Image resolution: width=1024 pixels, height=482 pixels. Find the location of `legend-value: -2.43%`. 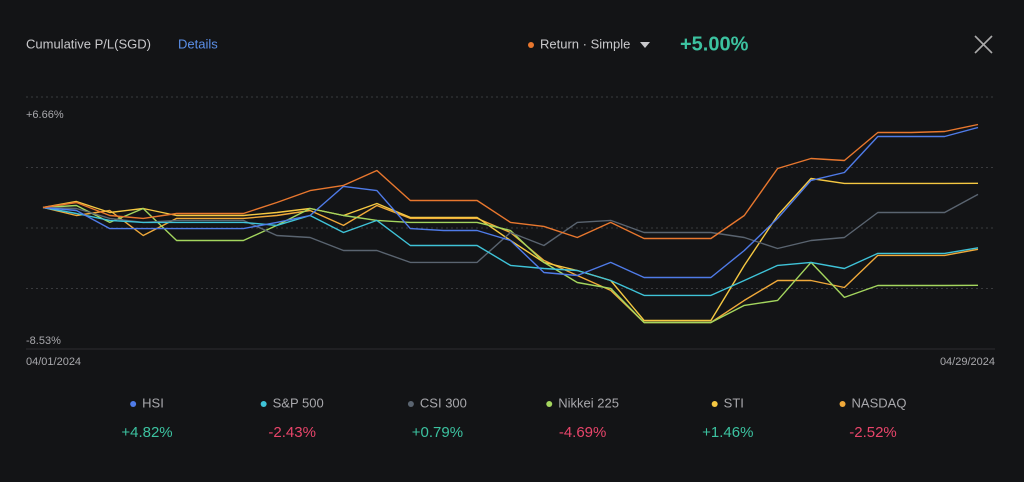

legend-value: -2.43% is located at coordinates (292, 432).